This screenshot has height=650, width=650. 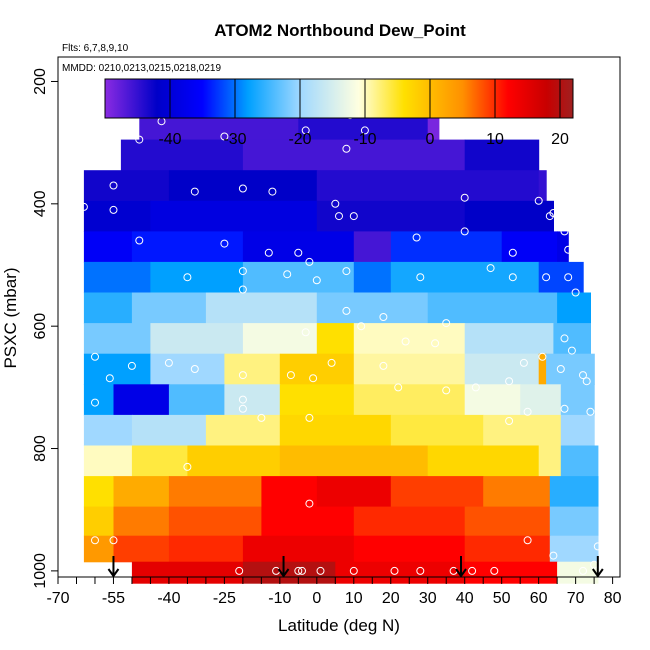 I want to click on colorbar-tick-label: 10, so click(x=495, y=139).